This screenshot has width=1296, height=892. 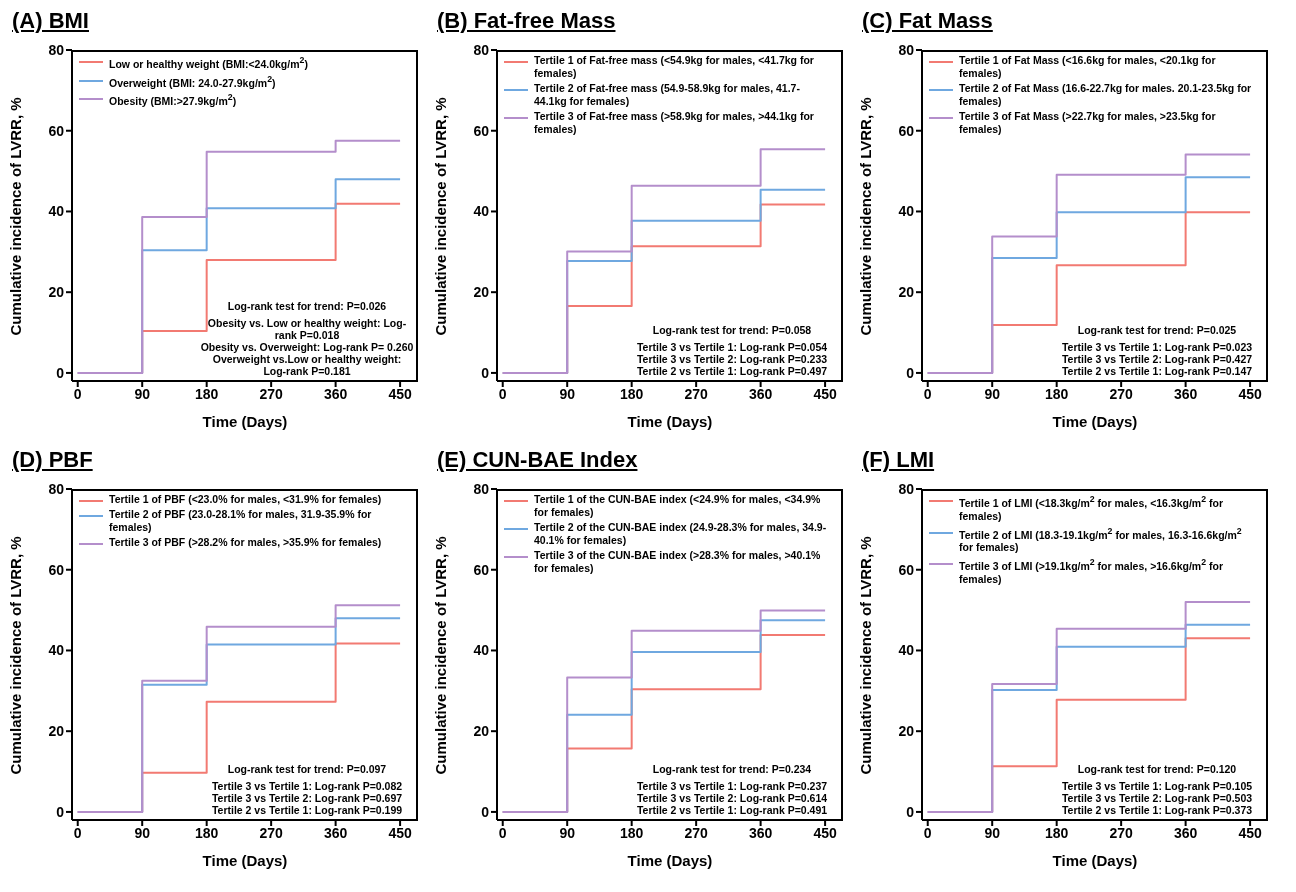 What do you see at coordinates (526, 21) in the screenshot?
I see `chart-title: (B) Fat-free Mass` at bounding box center [526, 21].